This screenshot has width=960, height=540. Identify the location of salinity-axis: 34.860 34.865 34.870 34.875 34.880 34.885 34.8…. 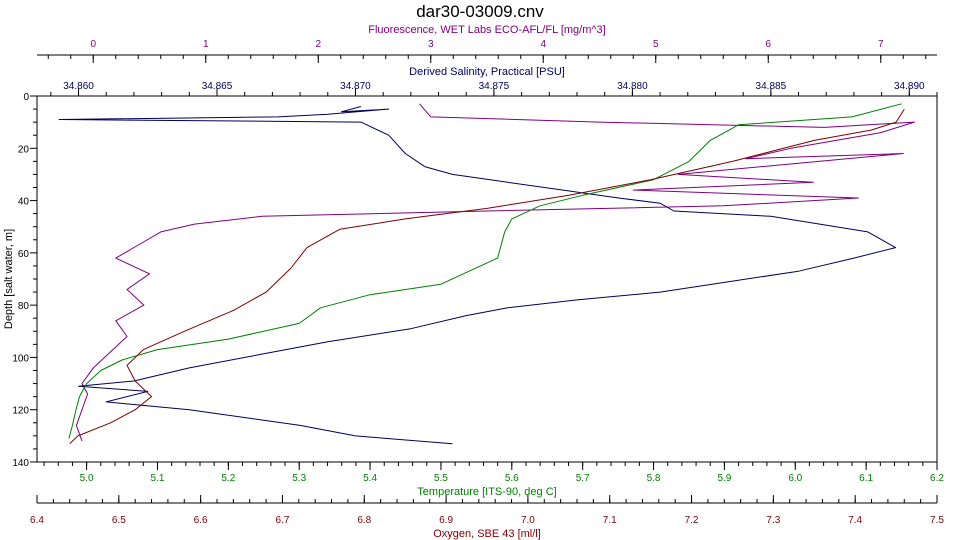
(487, 81).